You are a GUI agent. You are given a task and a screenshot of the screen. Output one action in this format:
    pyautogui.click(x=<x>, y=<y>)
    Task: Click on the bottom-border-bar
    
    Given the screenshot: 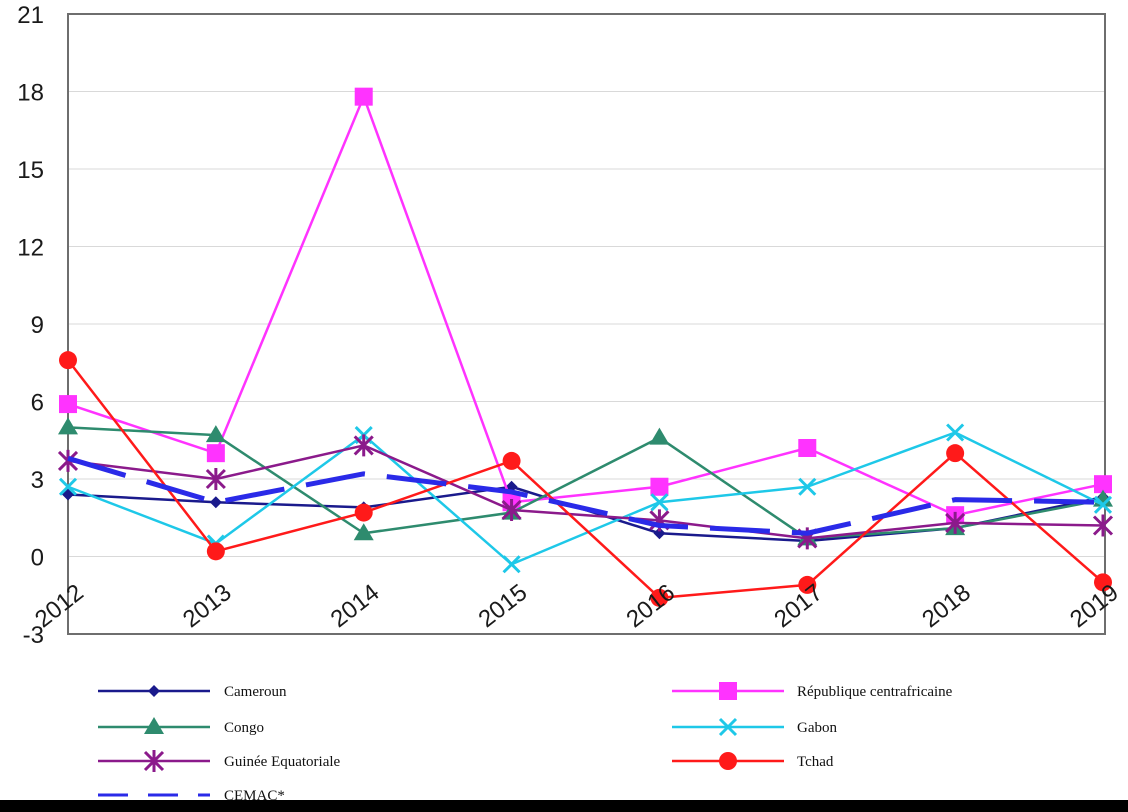 What is the action you would take?
    pyautogui.click(x=564, y=806)
    